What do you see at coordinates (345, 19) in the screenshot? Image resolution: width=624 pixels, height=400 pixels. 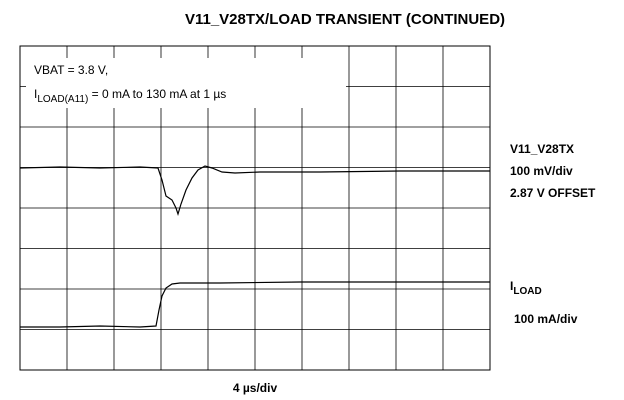 I see `title: V11_V28TX/LOAD TRANSIENT (CONTINUED)` at bounding box center [345, 19].